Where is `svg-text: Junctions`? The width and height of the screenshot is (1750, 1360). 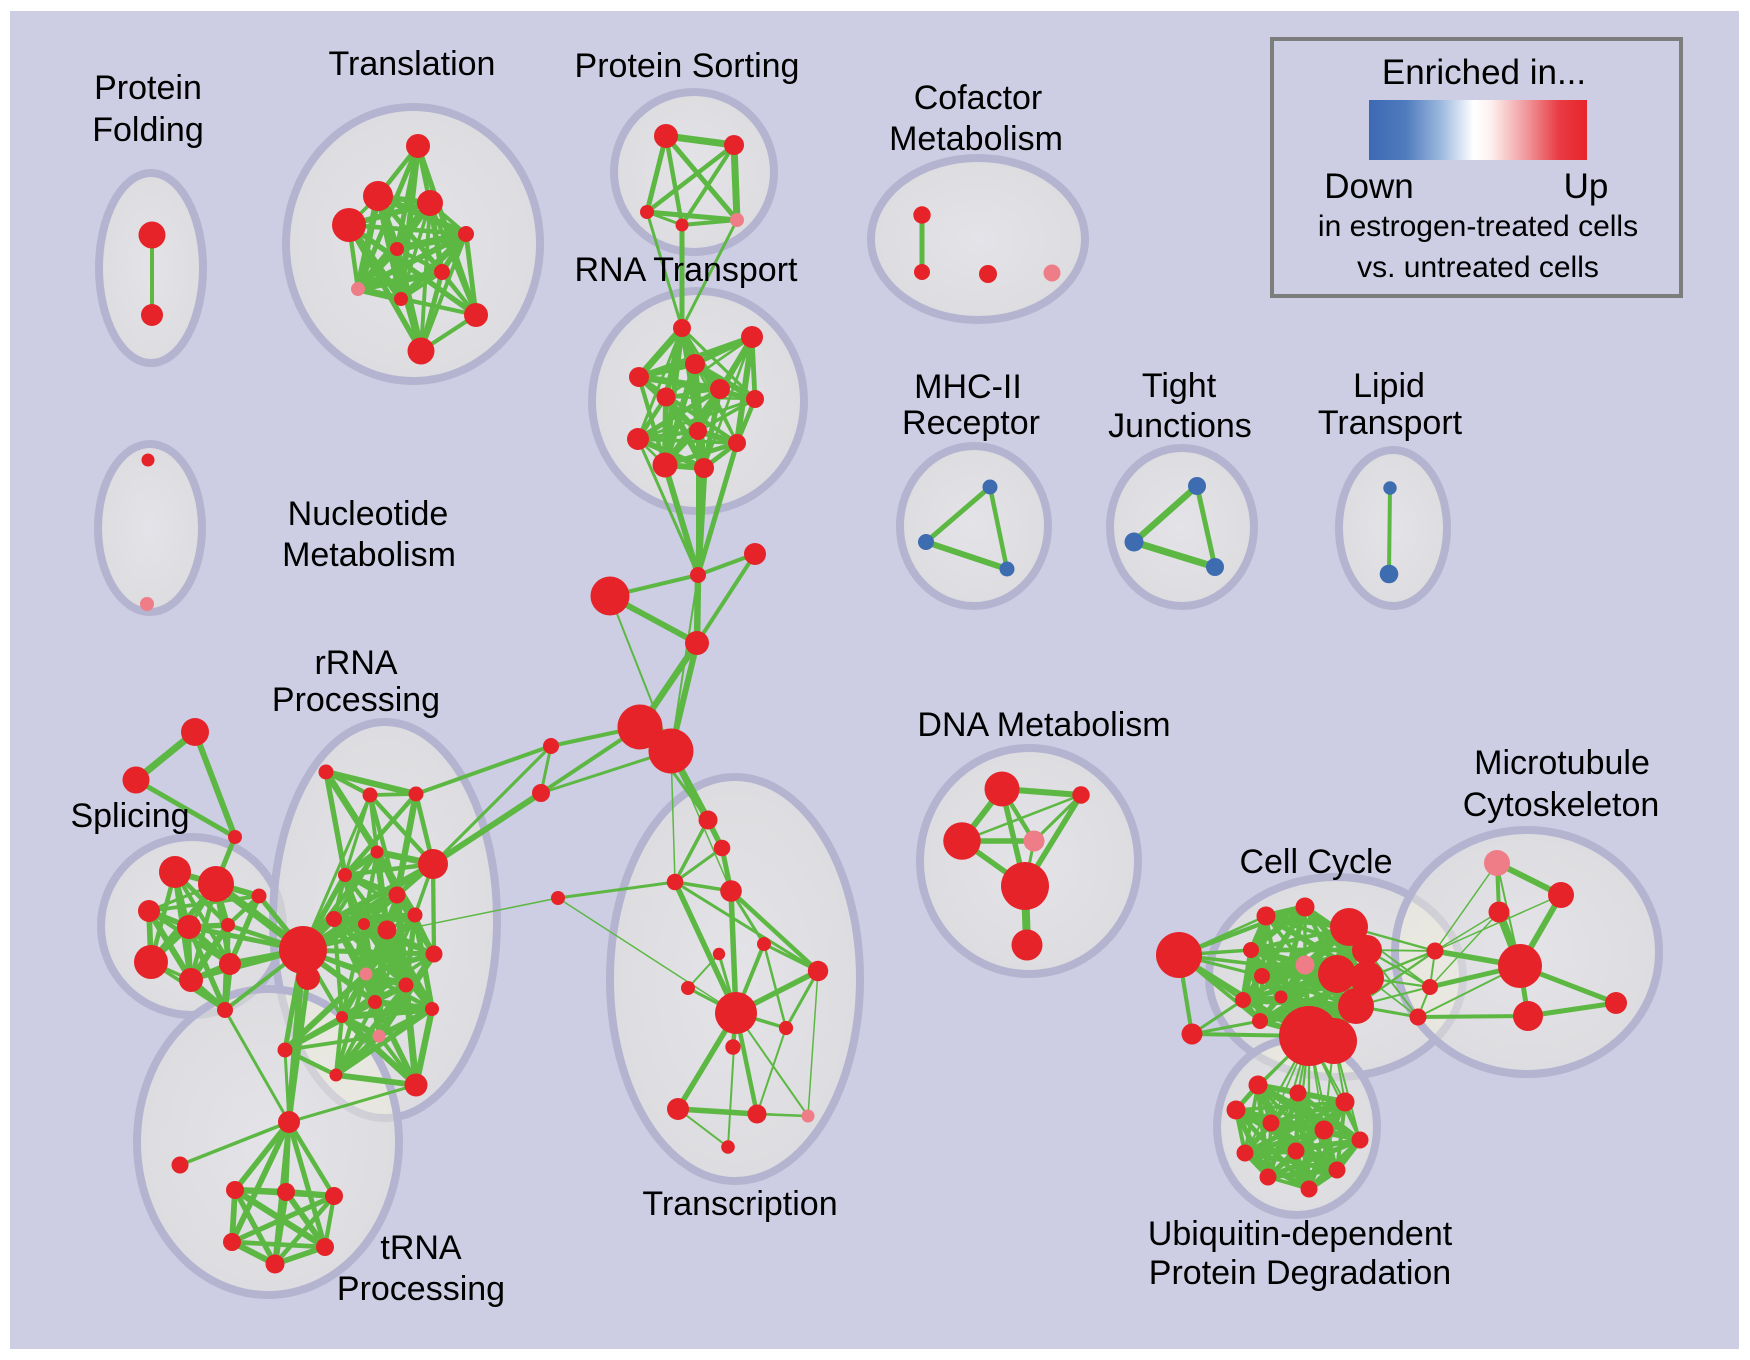
svg-text: Junctions is located at coordinates (1180, 426).